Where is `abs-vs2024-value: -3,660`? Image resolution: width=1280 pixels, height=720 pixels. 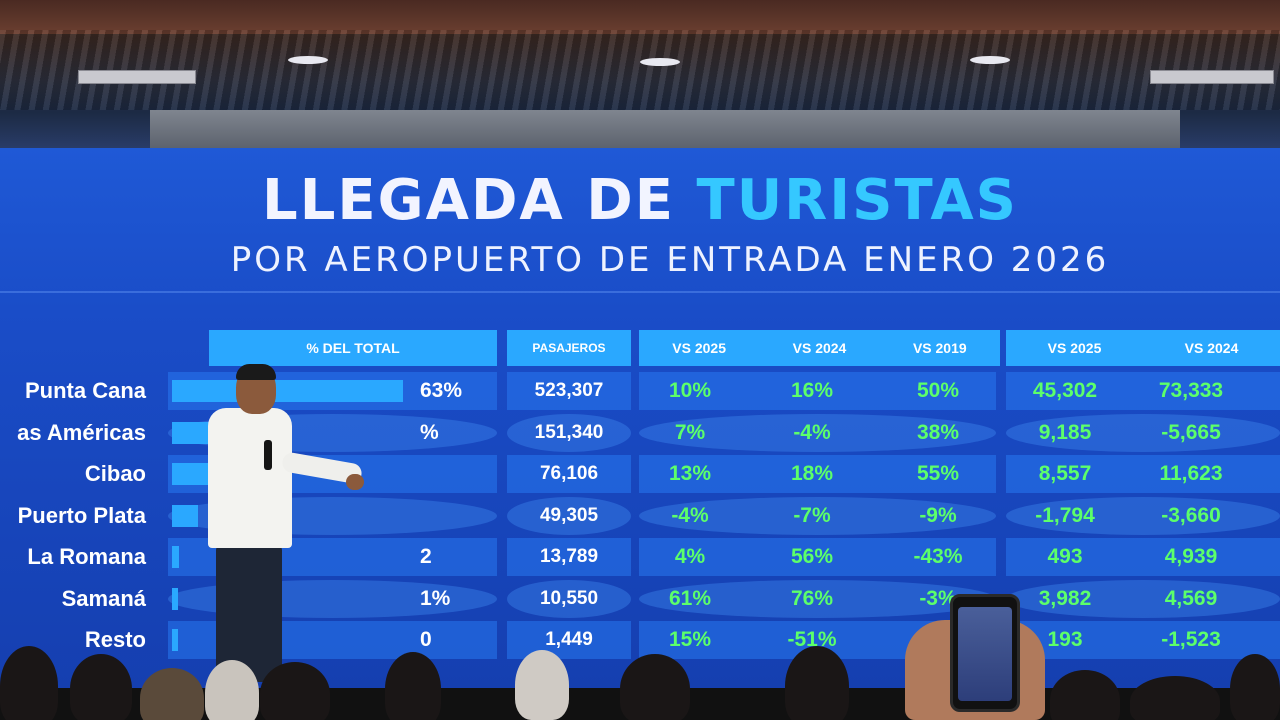
abs-vs2024-value: -3,660 is located at coordinates (1191, 515).